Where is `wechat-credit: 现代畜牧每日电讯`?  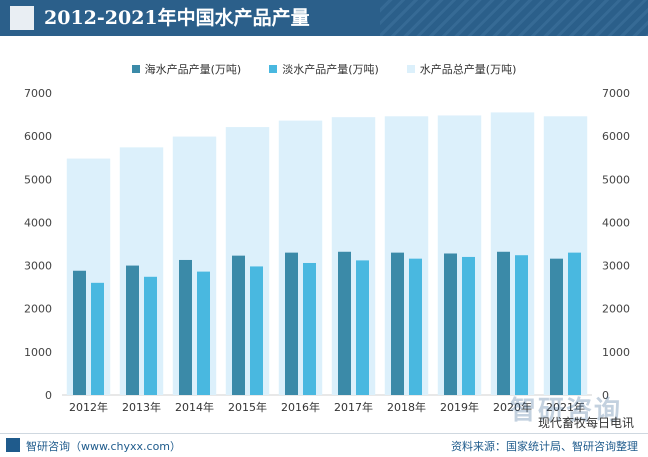 wechat-credit: 现代畜牧每日电讯 is located at coordinates (585, 423).